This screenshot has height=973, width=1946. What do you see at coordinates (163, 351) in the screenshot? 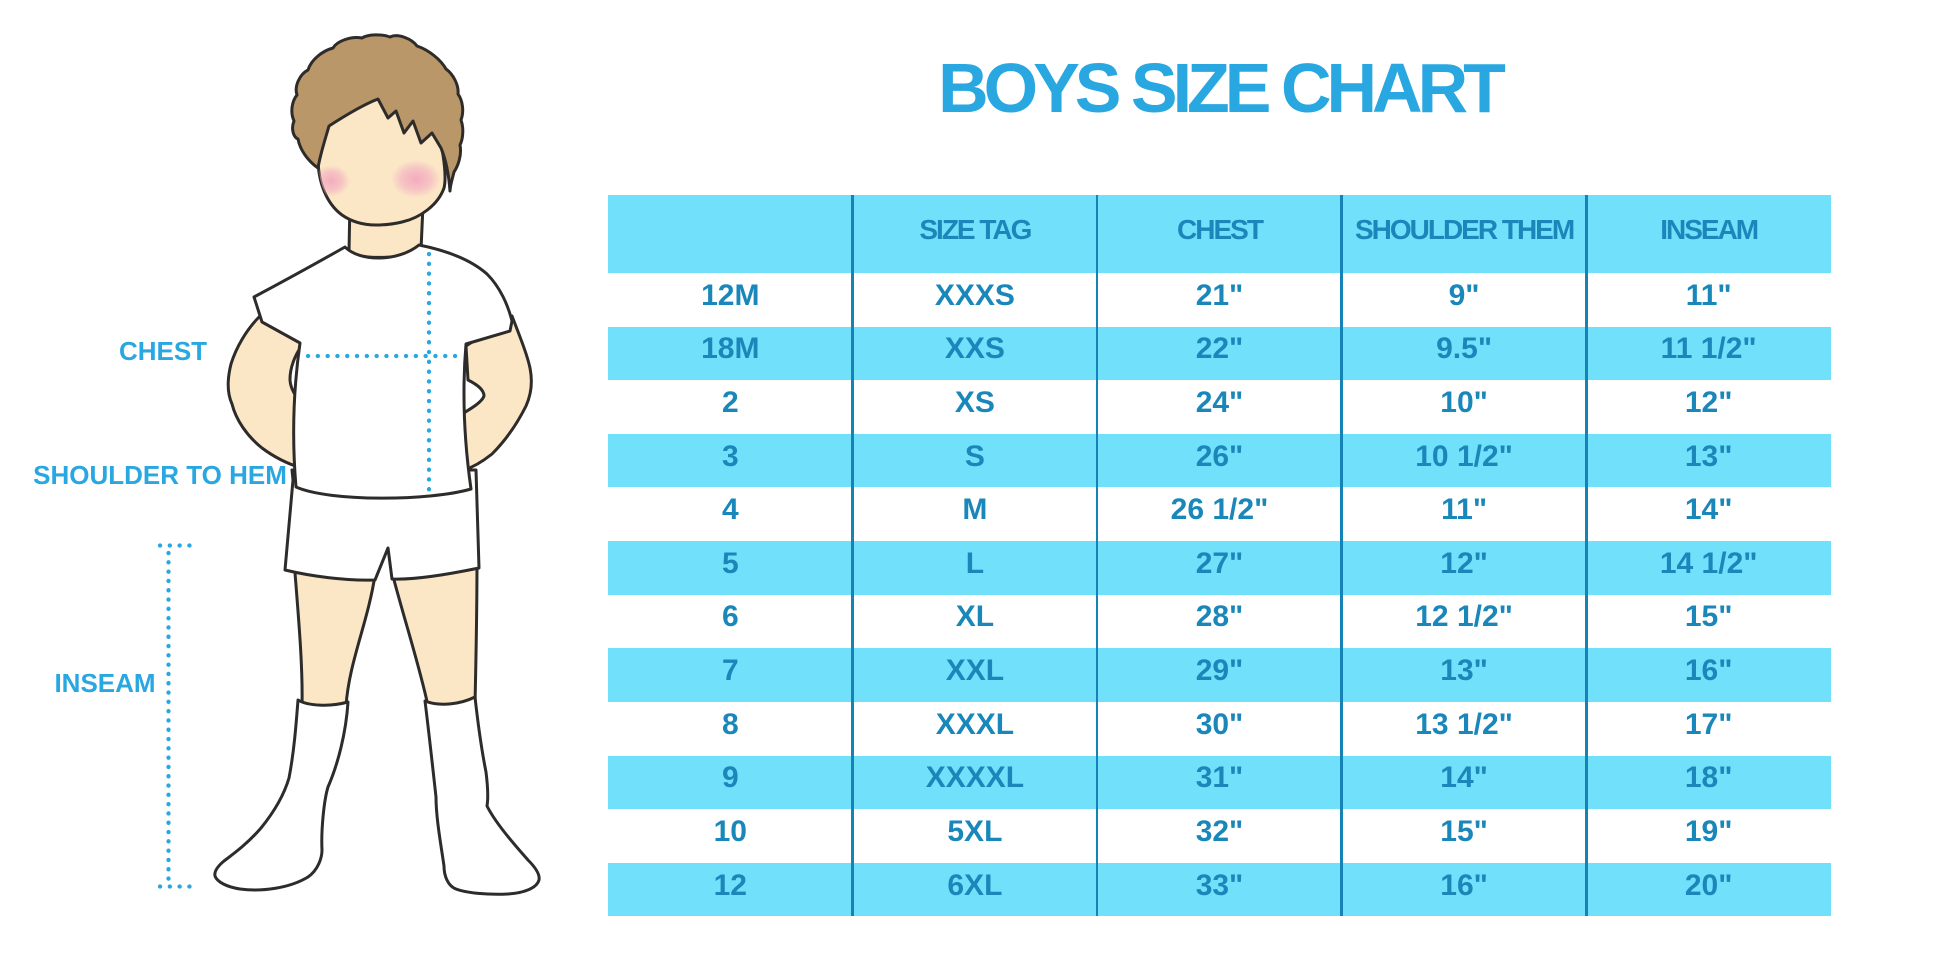
I see `svg-text: CHEST` at bounding box center [163, 351].